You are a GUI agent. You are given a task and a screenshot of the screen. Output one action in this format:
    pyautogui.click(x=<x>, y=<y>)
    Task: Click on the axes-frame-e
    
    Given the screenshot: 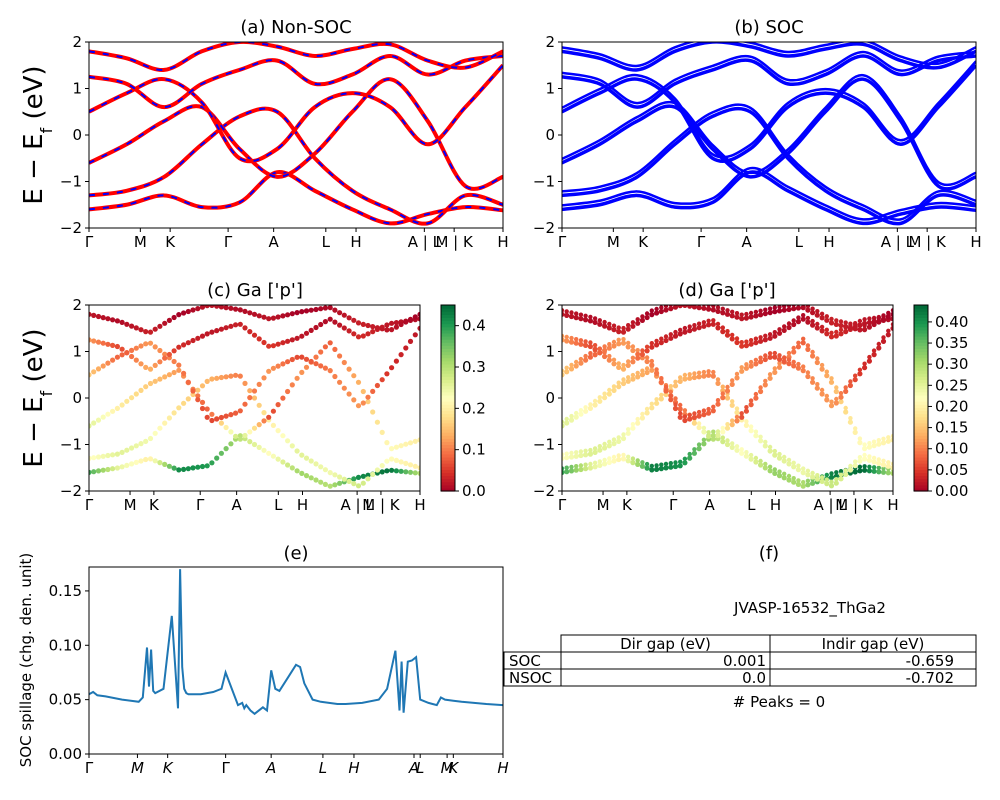 What is the action you would take?
    pyautogui.click(x=296, y=660)
    